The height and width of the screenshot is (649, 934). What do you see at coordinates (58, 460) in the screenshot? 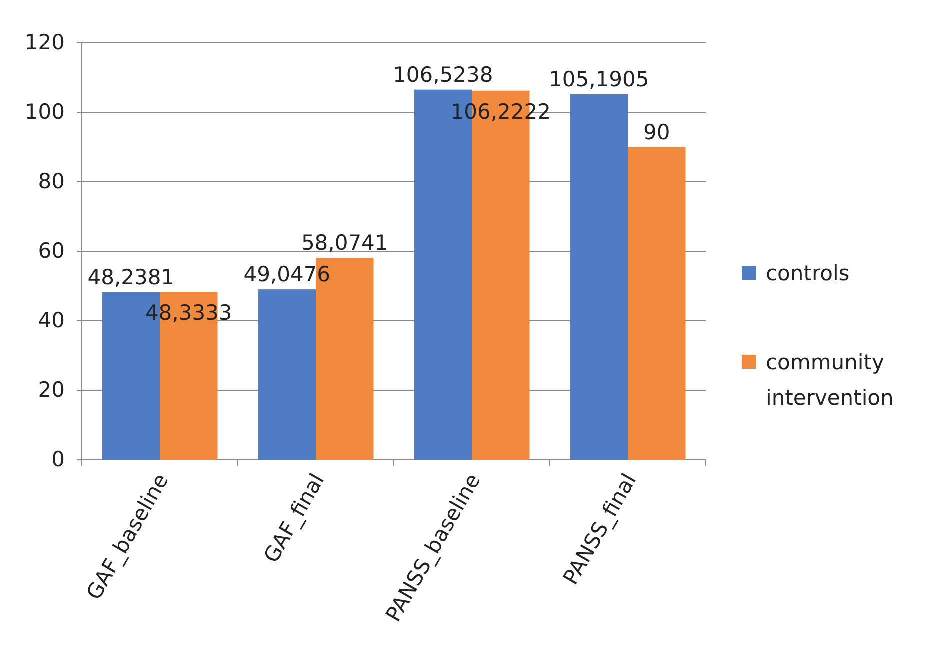
I see `y-tick-label: 0` at bounding box center [58, 460].